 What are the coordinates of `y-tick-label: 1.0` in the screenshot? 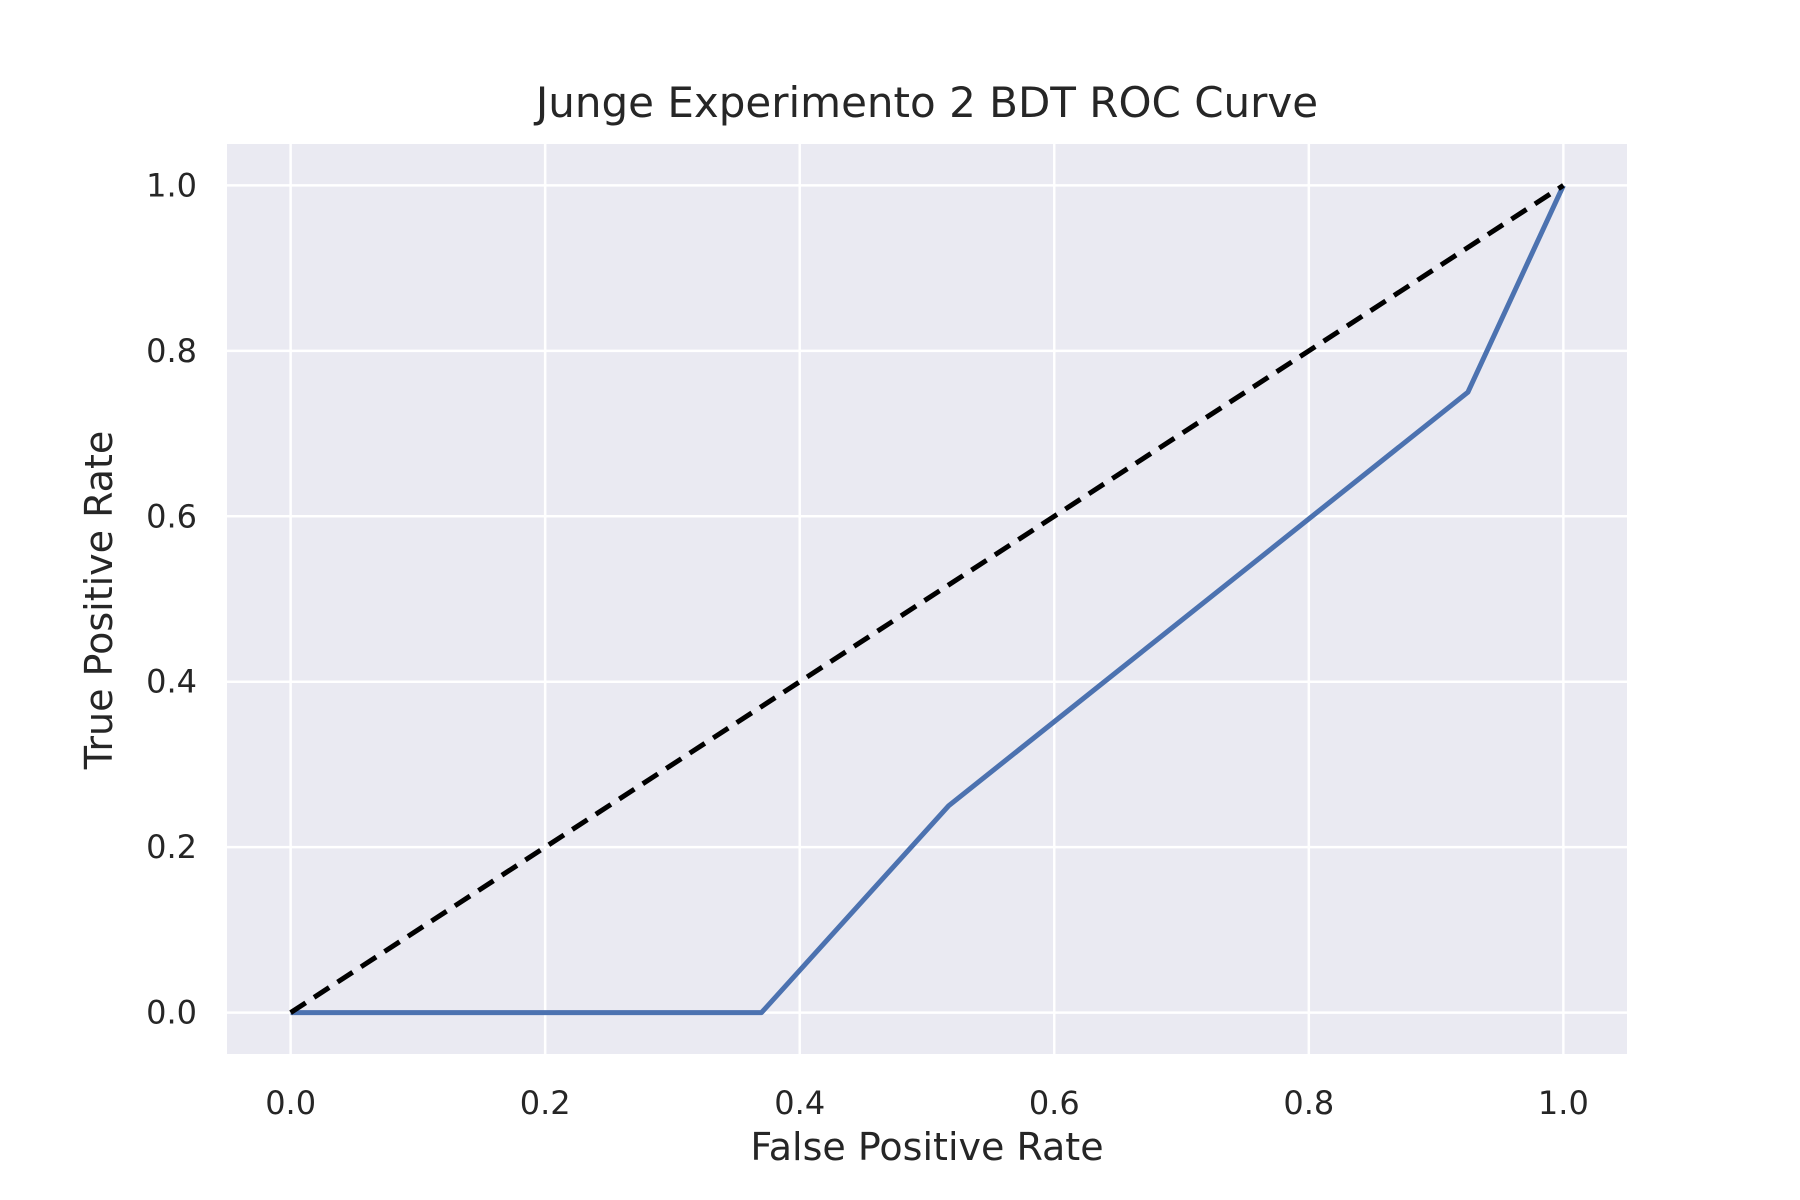 It's located at (171, 185).